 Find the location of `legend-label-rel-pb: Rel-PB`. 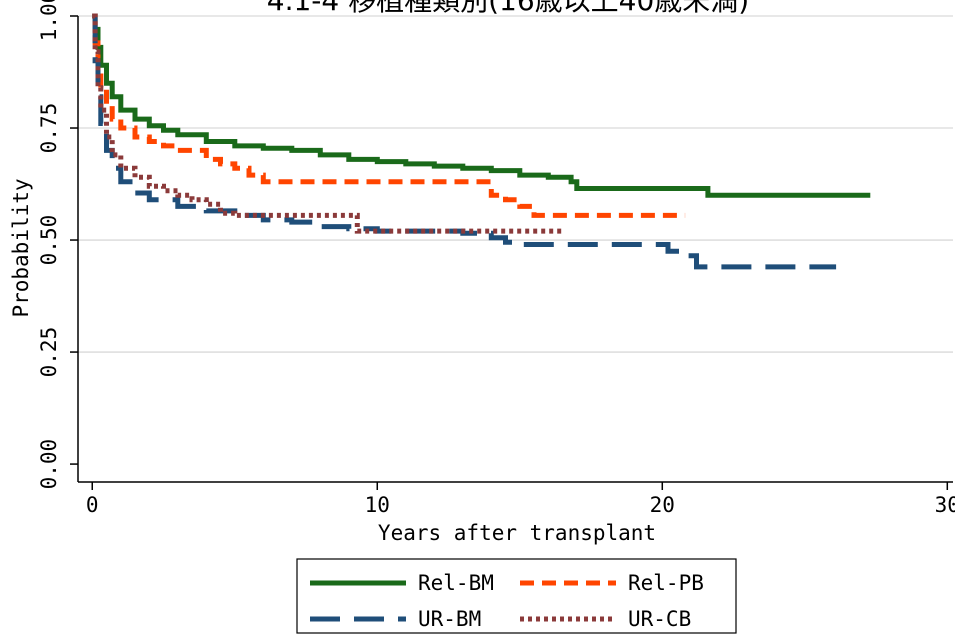

legend-label-rel-pb: Rel-PB is located at coordinates (666, 583).